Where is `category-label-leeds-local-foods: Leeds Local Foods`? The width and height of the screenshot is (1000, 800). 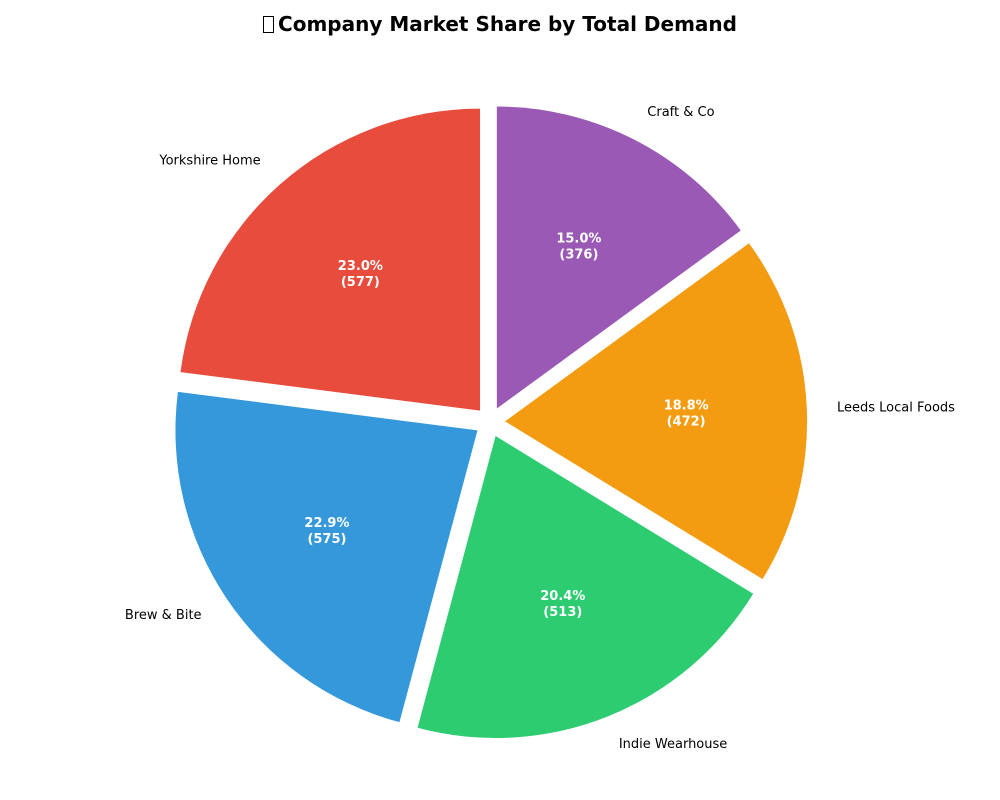
category-label-leeds-local-foods: Leeds Local Foods is located at coordinates (896, 407).